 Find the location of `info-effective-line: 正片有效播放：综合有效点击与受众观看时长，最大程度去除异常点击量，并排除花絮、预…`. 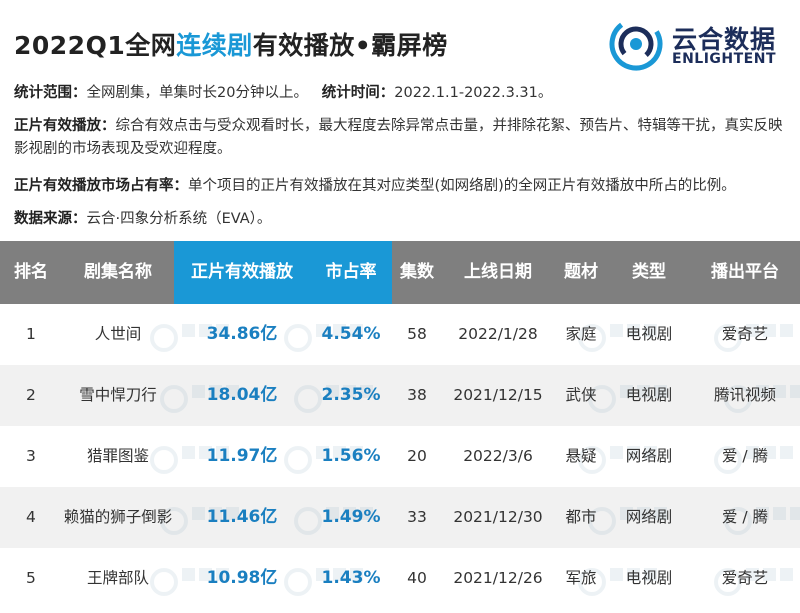

info-effective-line: 正片有效播放：综合有效点击与受众观看时长，最大程度去除异常点击量，并排除花絮、预… is located at coordinates (402, 138).